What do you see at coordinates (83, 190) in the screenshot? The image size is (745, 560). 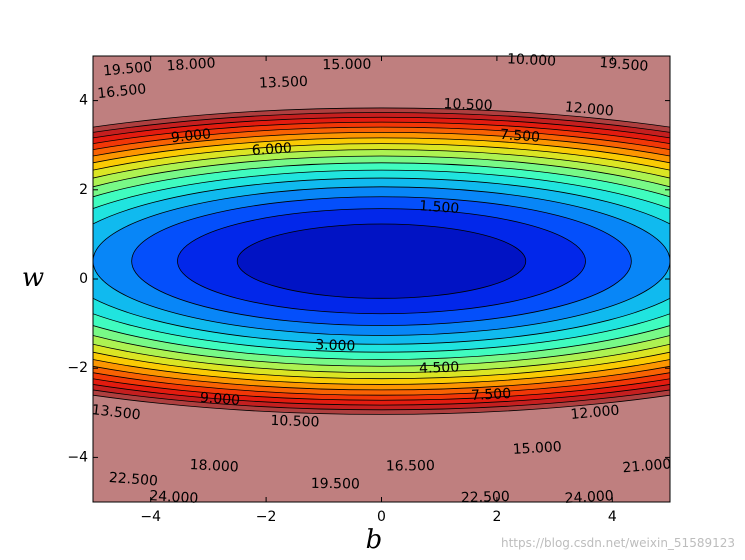 I see `y-tick-label: 2` at bounding box center [83, 190].